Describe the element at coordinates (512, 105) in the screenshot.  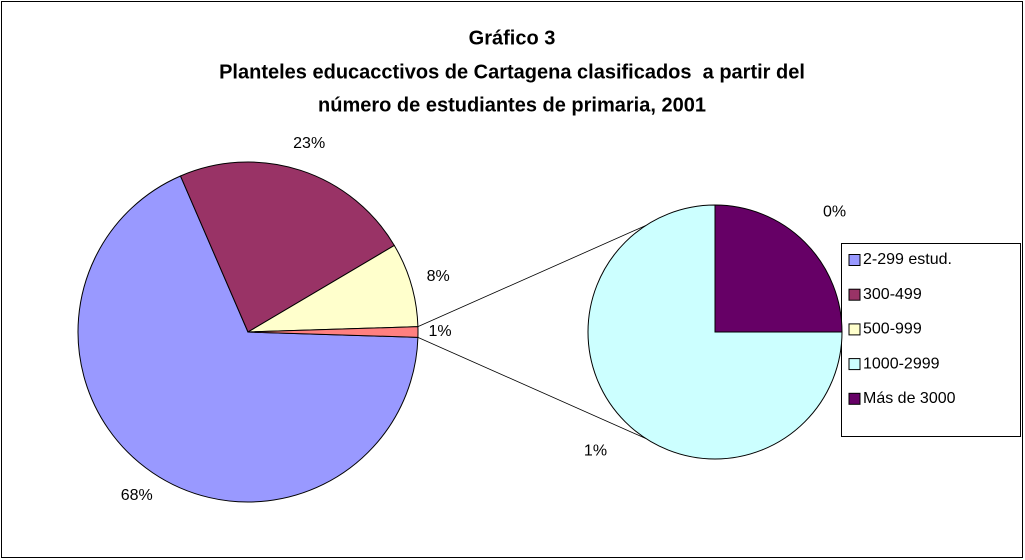
I see `chart-title: número de estudiantes de primaria, 2001` at that location.